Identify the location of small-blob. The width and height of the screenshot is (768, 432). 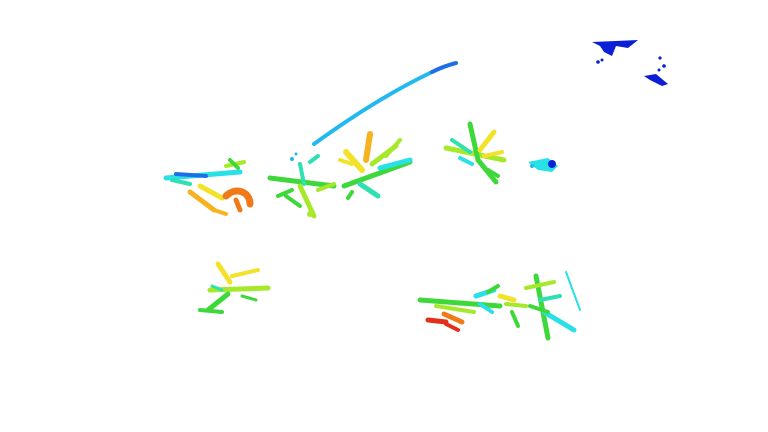
(543, 165).